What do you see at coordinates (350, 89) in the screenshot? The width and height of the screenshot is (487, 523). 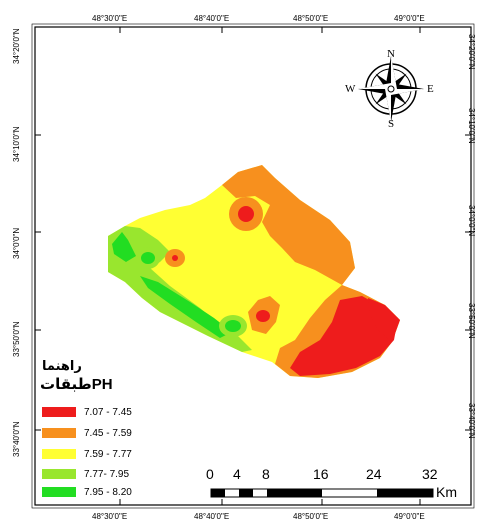 I see `compass-west-label: W` at bounding box center [350, 89].